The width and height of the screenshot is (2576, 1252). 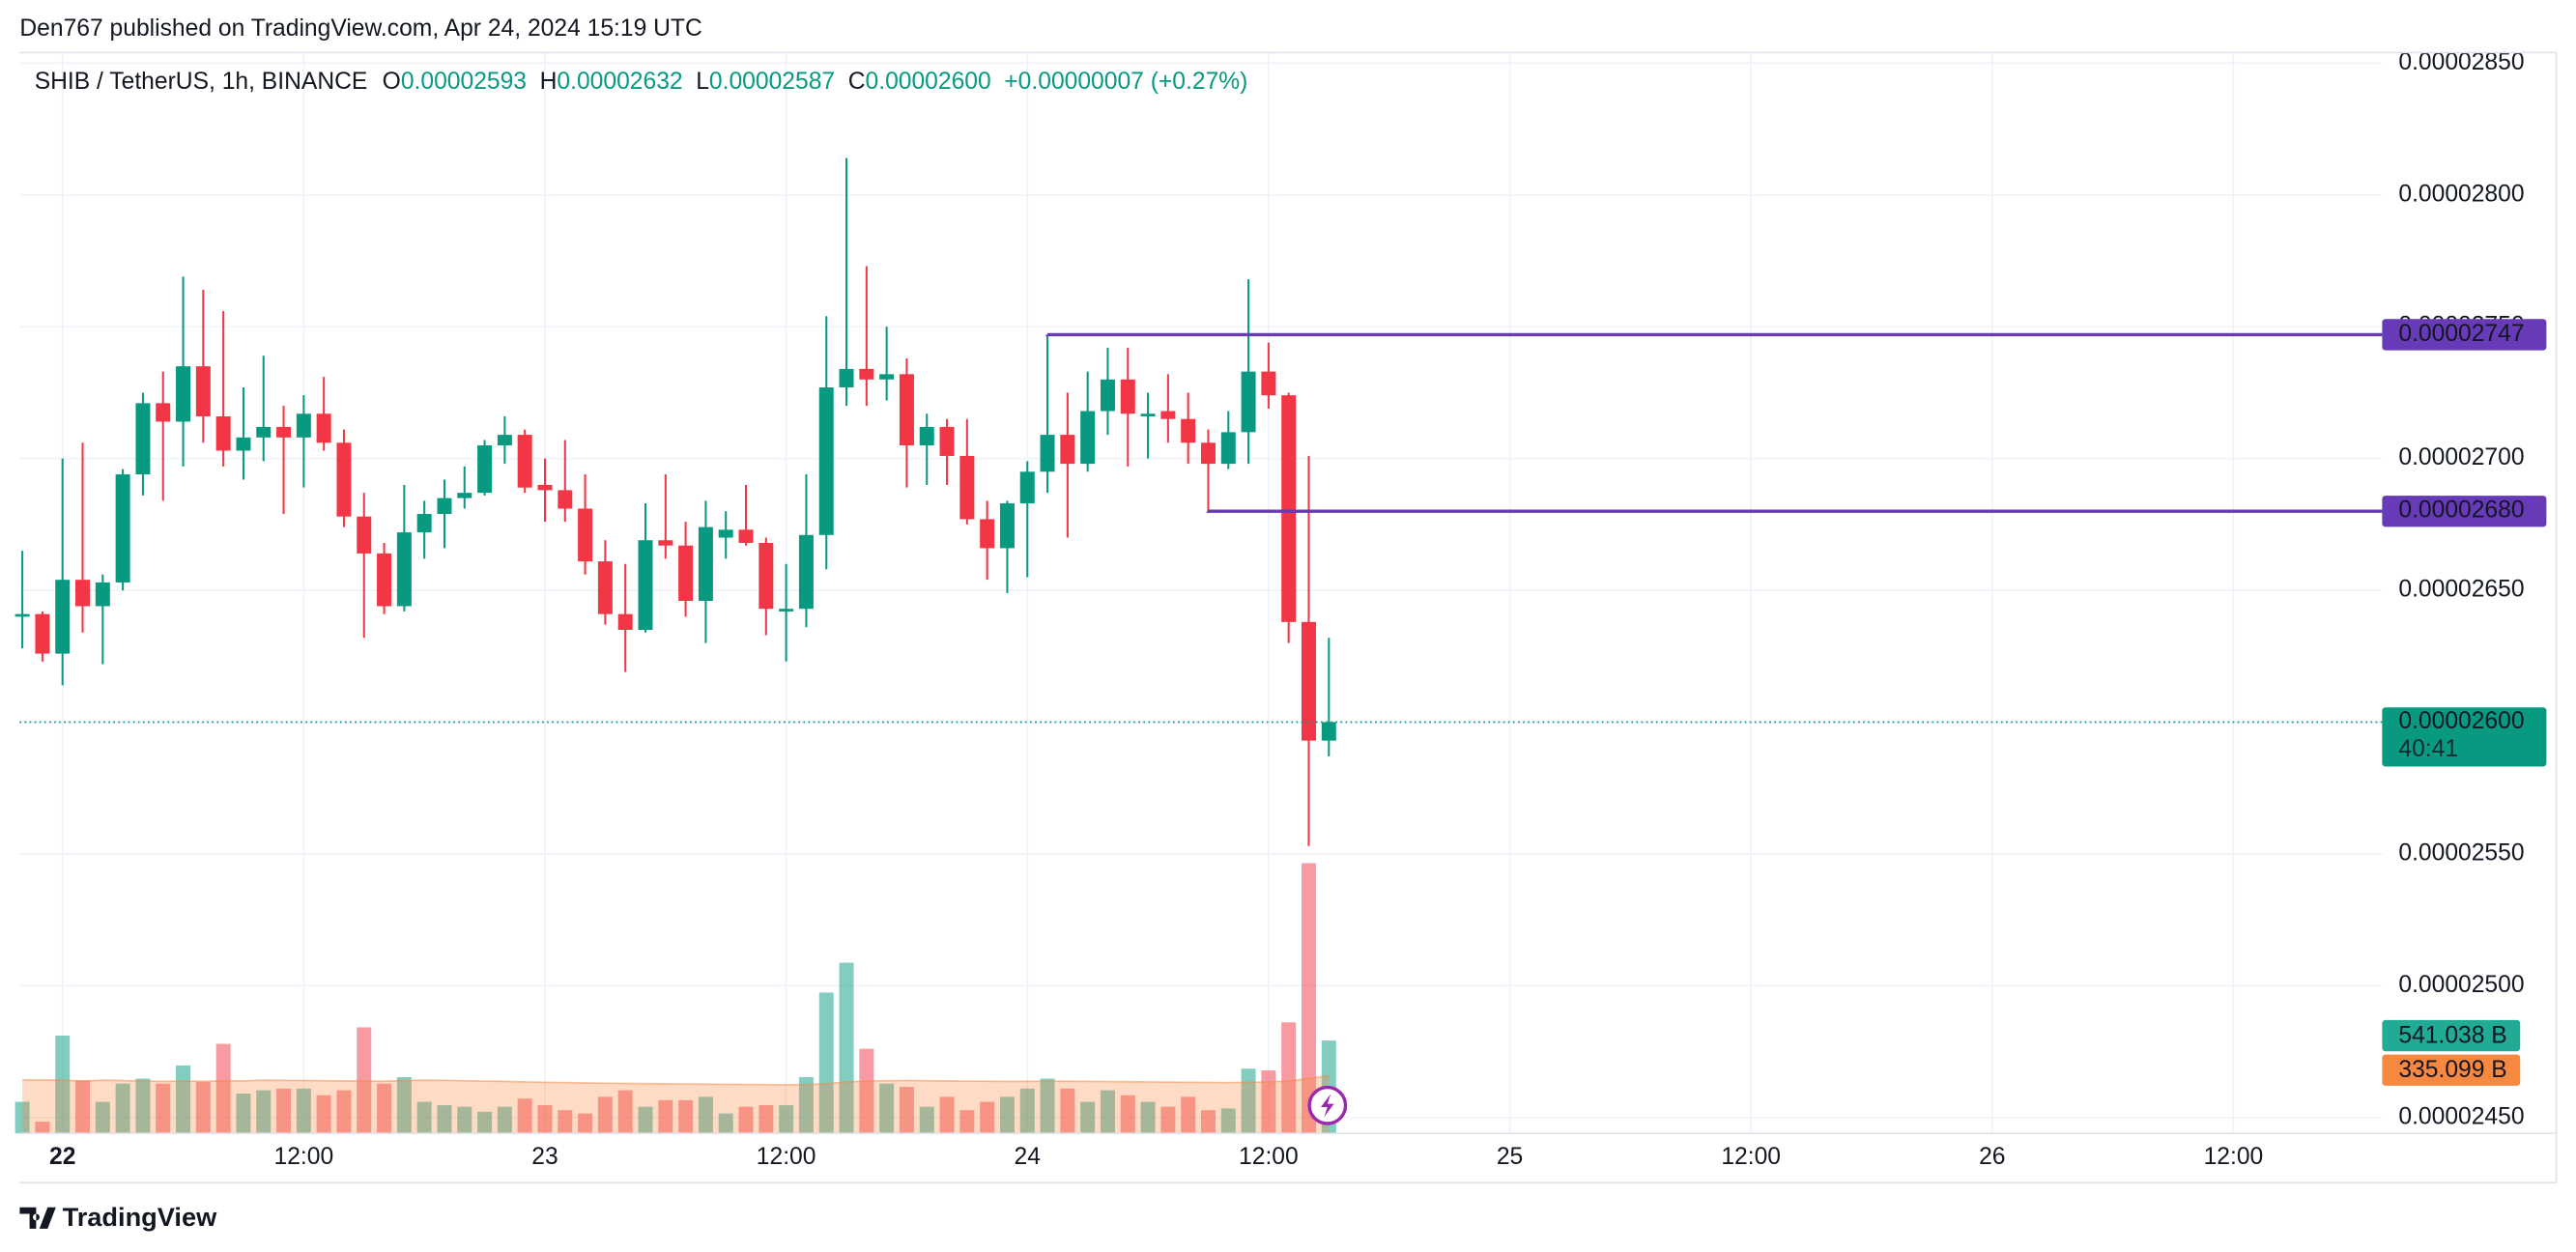 I want to click on volume-ma-label: 335.099 B, so click(x=2452, y=1070).